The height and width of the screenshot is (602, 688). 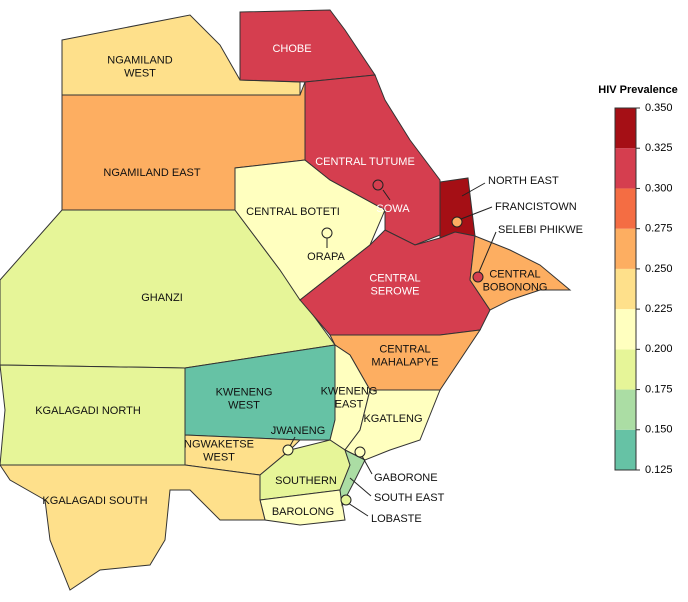 What do you see at coordinates (365, 162) in the screenshot?
I see `district-label: CENTRAL TUTUME` at bounding box center [365, 162].